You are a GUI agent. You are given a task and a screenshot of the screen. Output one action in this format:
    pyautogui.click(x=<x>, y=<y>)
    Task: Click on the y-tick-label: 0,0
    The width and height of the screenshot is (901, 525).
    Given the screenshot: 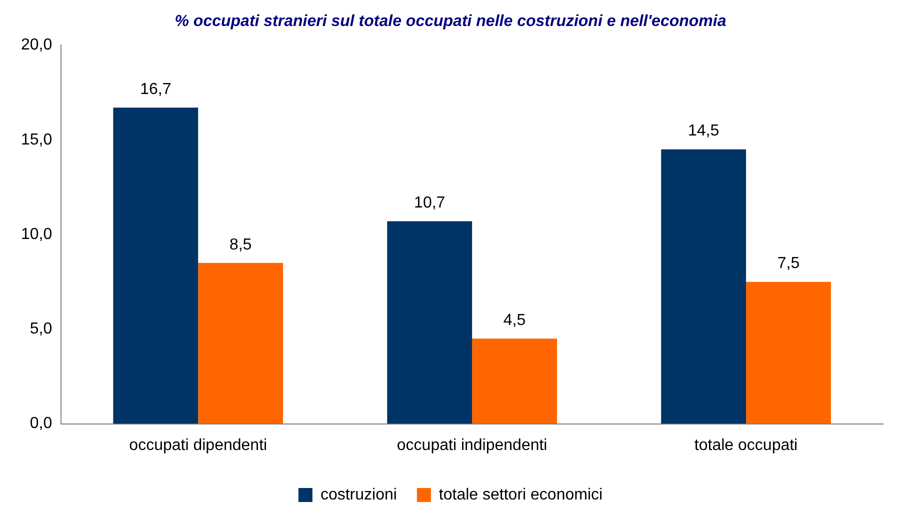 What is the action you would take?
    pyautogui.click(x=41, y=423)
    